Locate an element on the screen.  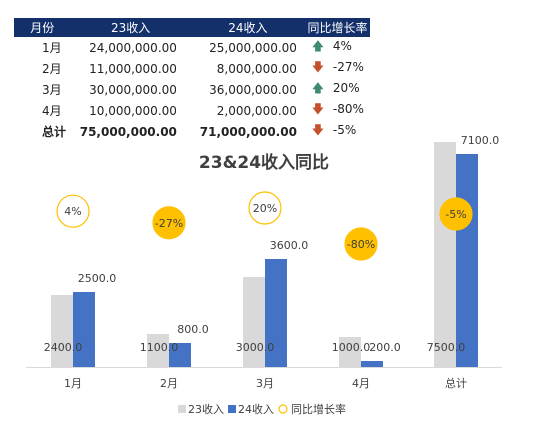
data-label-24: 200.0 is located at coordinates (385, 347).